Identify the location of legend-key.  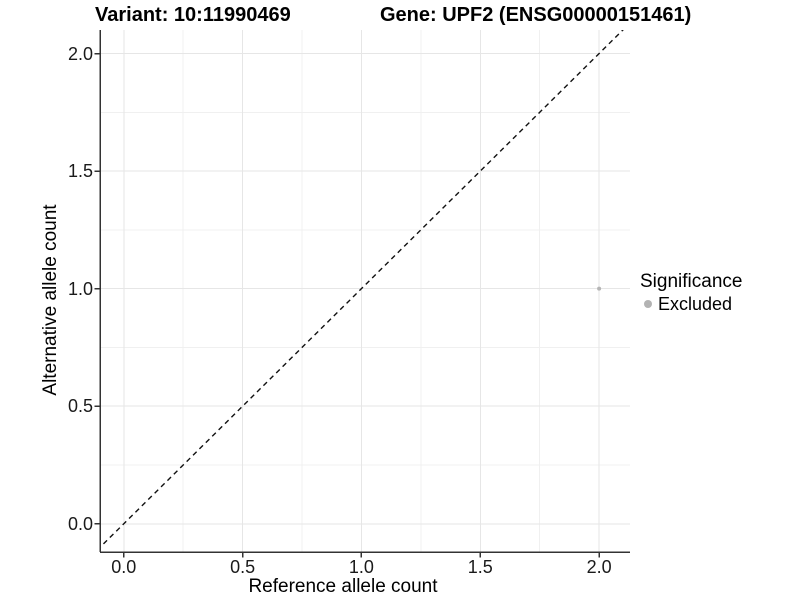
(648, 304).